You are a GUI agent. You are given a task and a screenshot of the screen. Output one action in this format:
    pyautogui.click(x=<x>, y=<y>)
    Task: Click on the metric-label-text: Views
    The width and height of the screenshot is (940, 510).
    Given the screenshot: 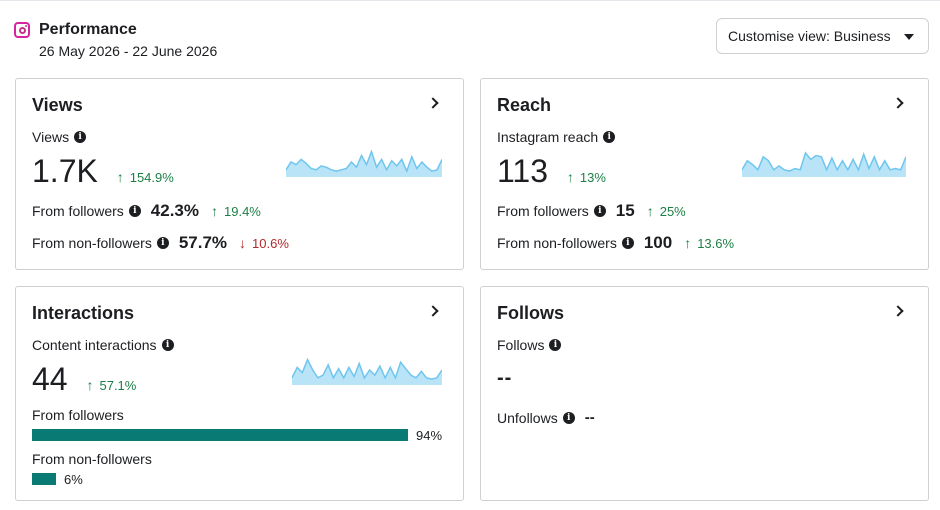 What is the action you would take?
    pyautogui.click(x=51, y=137)
    